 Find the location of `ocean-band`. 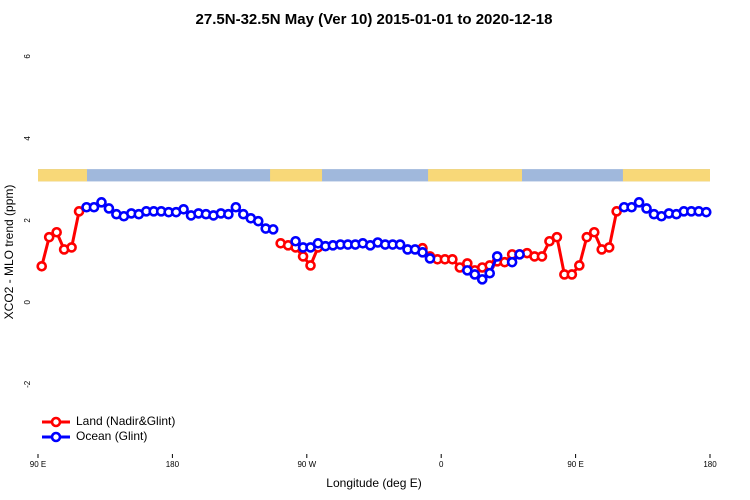

ocean-band is located at coordinates (374, 175).